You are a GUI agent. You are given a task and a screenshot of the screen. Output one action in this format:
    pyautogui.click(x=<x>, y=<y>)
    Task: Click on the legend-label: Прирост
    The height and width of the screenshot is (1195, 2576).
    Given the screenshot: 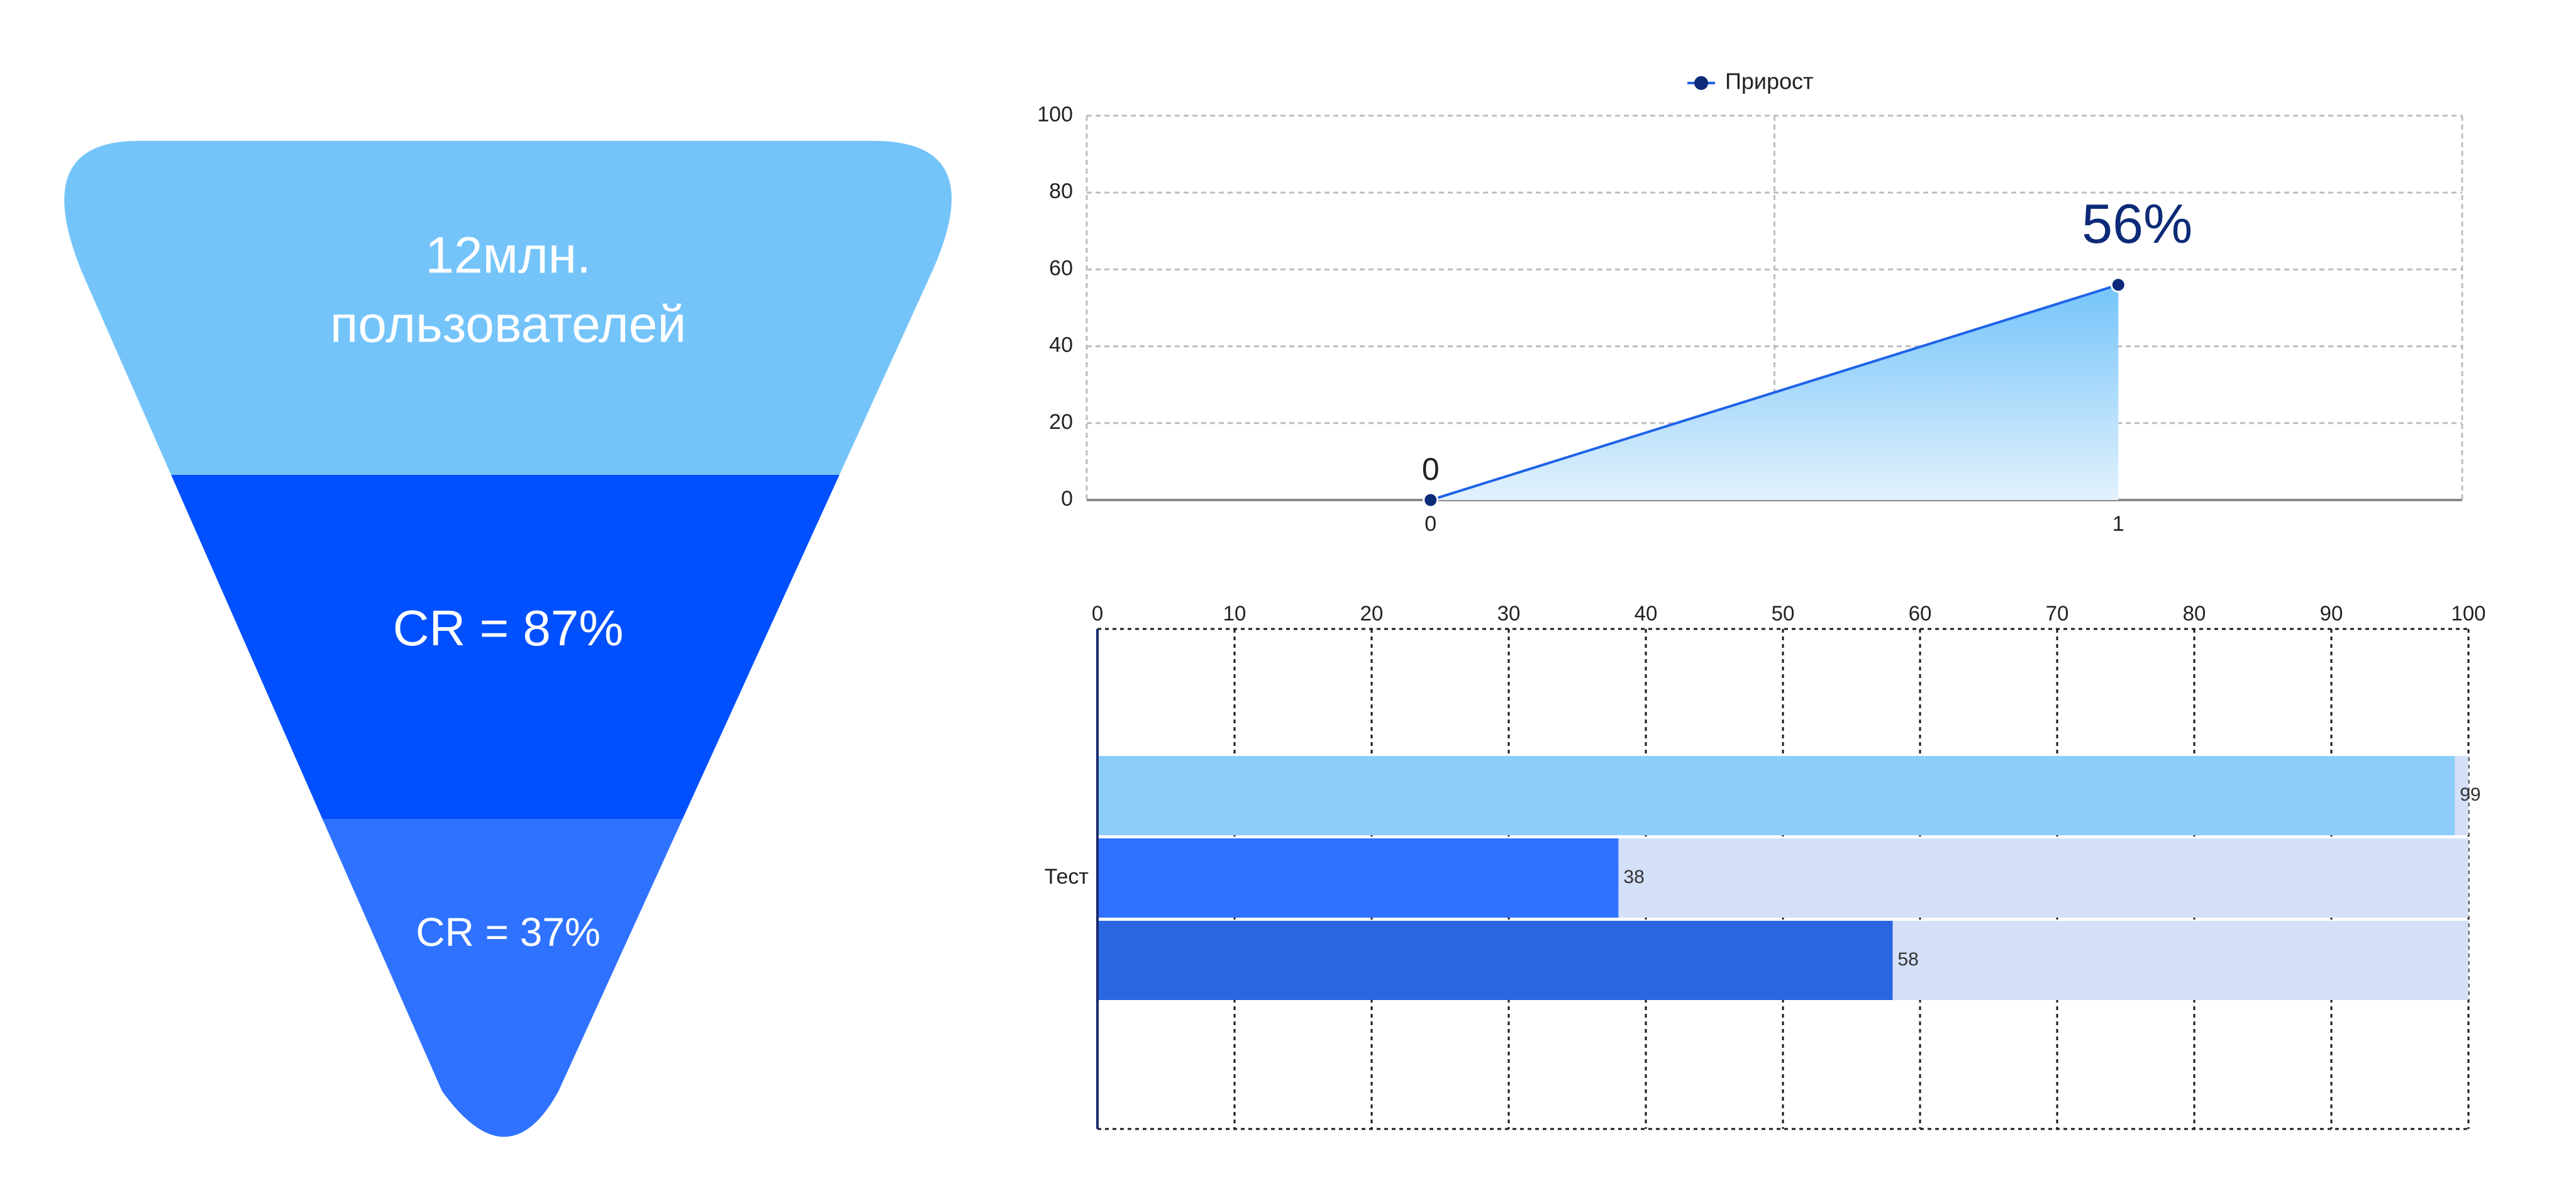 What is the action you would take?
    pyautogui.click(x=1769, y=81)
    